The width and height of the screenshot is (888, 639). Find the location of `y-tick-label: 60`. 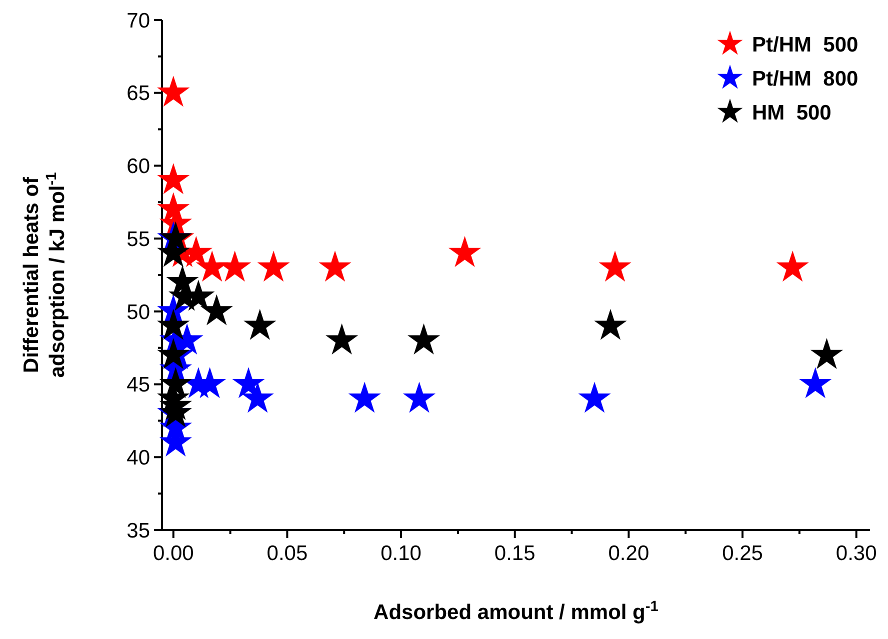

y-tick-label: 60 is located at coordinates (138, 166).